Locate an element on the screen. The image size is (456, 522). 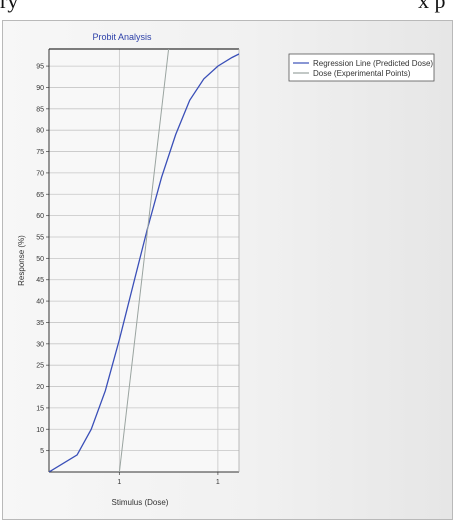
caption-left-text: ry is located at coordinates (9, 6).